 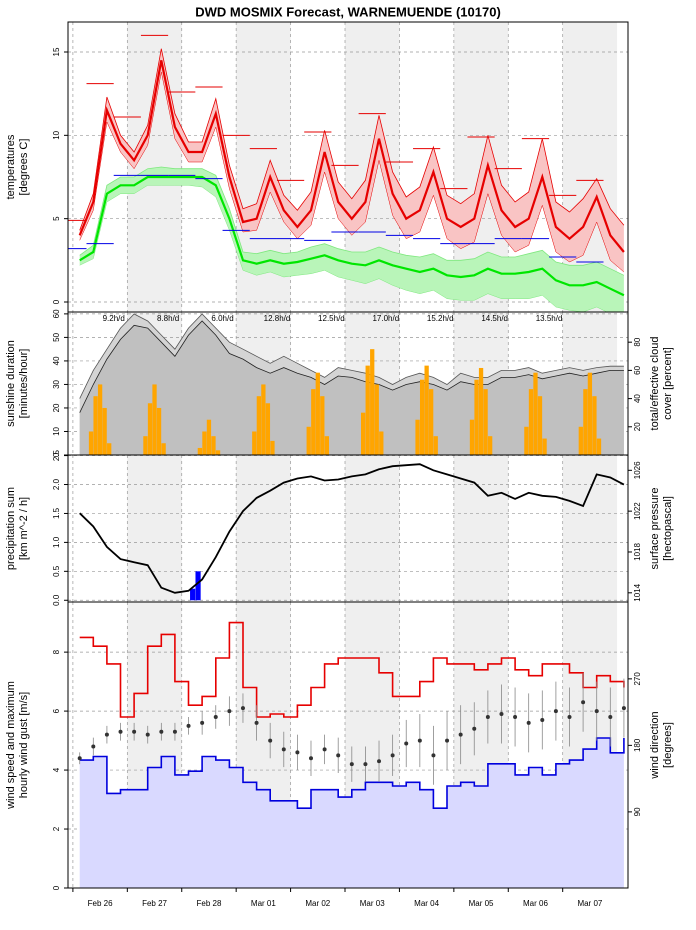 What do you see at coordinates (56, 407) in the screenshot?
I see `y-tick-label: 20` at bounding box center [56, 407].